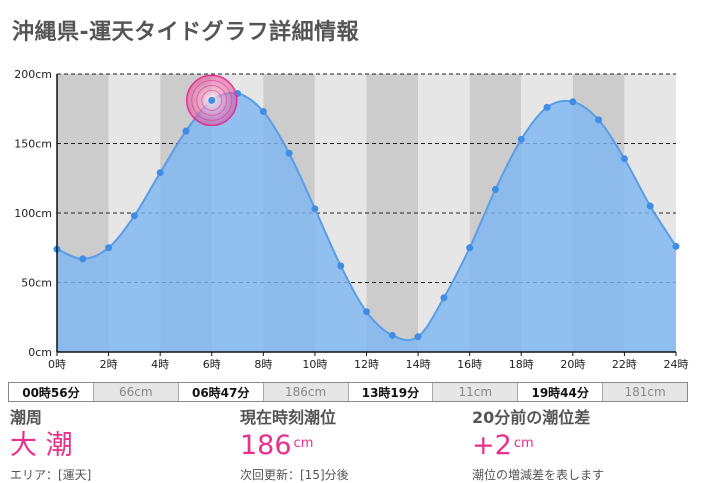 This screenshot has height=483, width=702. Describe the element at coordinates (645, 392) in the screenshot. I see `tide-event-level: 181cm` at that location.